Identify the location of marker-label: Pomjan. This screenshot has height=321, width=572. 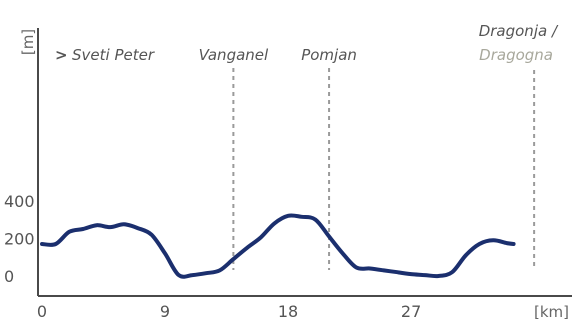
(329, 55).